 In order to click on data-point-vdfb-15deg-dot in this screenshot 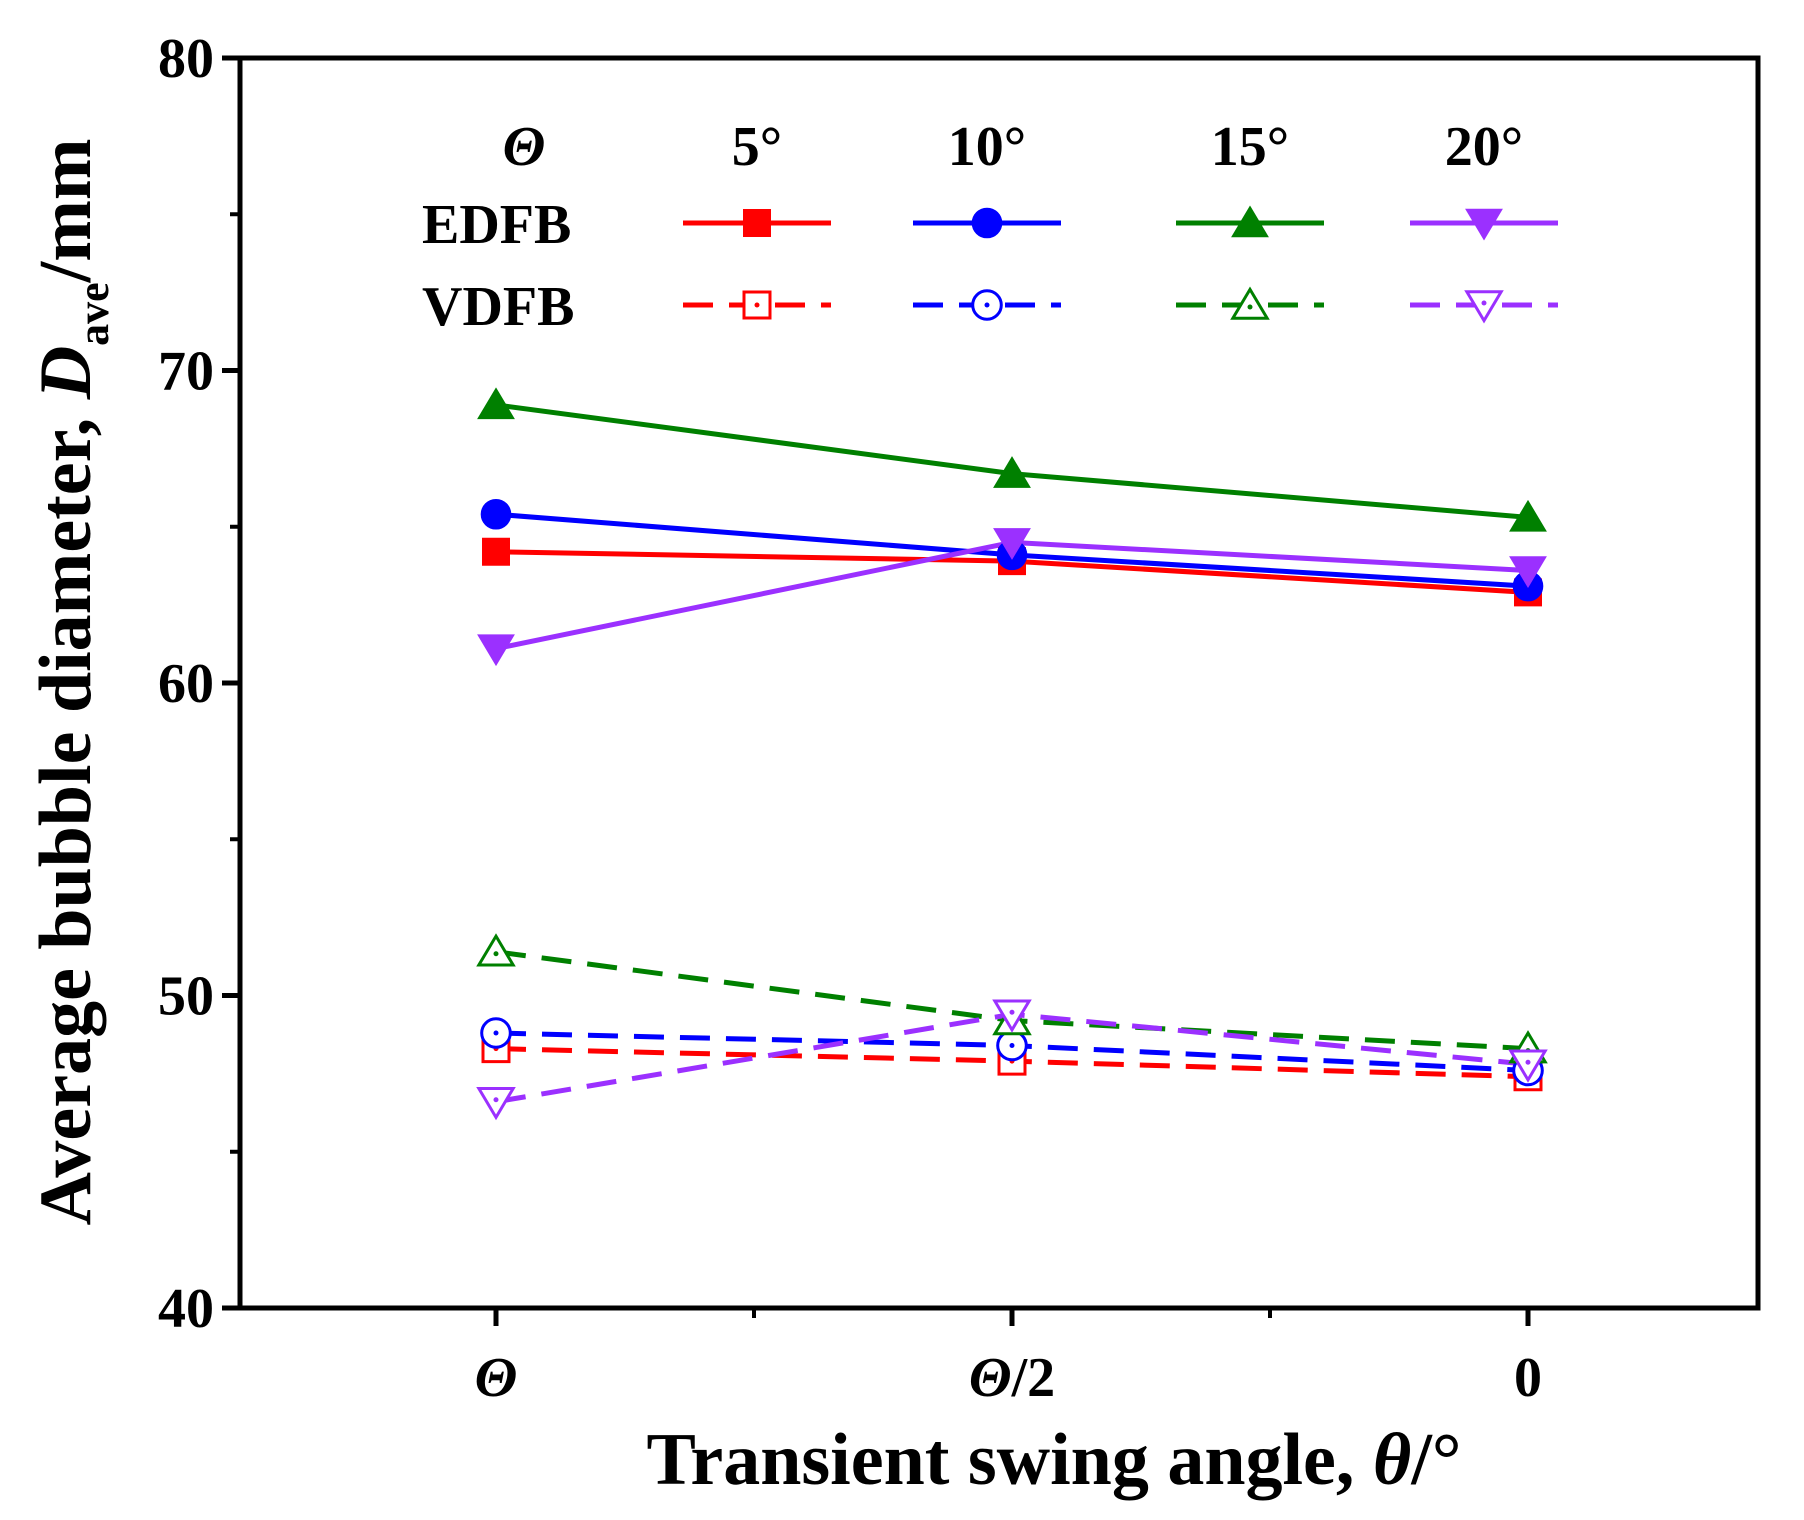, I will do `click(496, 954)`.